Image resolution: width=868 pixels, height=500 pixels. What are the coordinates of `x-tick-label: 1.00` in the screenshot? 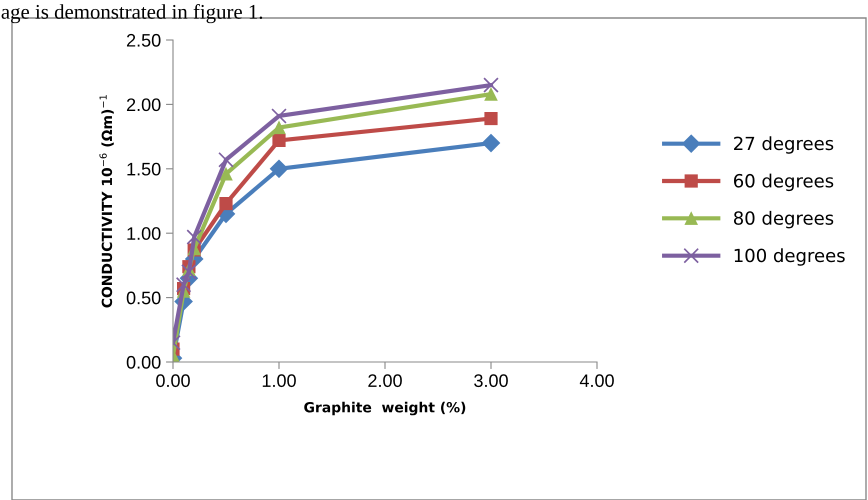 It's located at (279, 381).